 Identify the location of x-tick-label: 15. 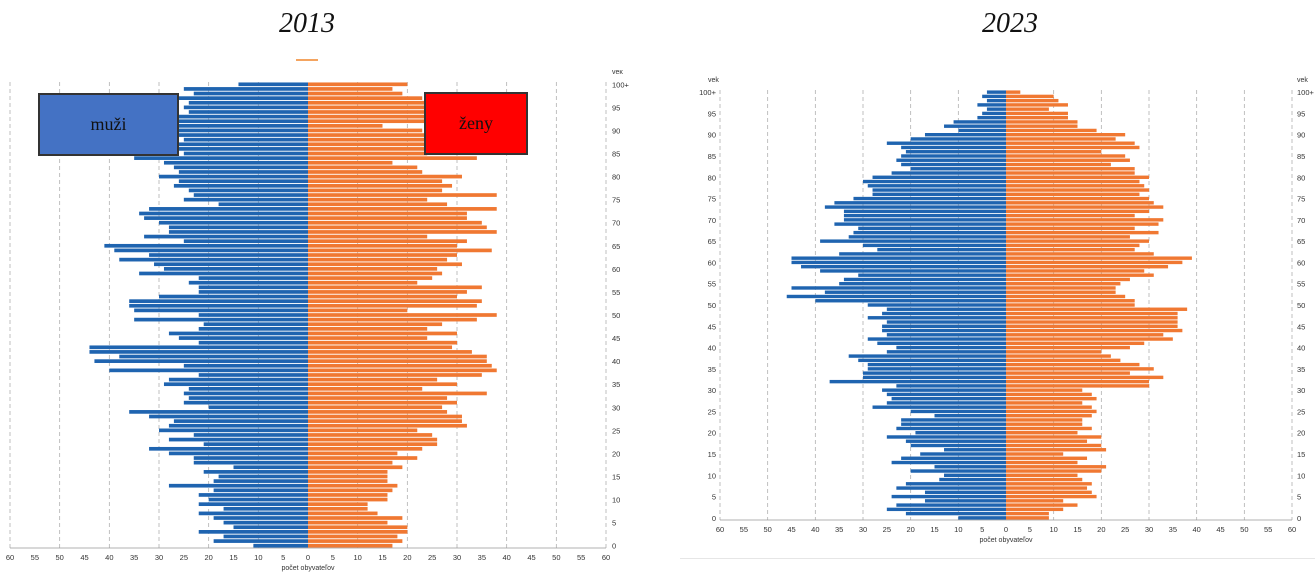
(233, 557).